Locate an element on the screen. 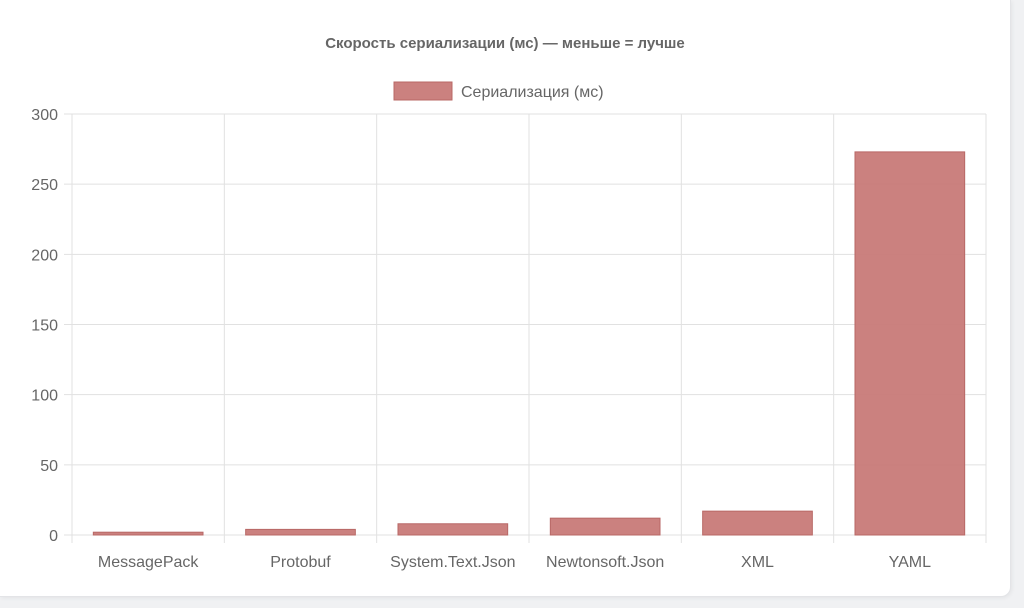  legend-label: Сериализация (мс) is located at coordinates (532, 92).